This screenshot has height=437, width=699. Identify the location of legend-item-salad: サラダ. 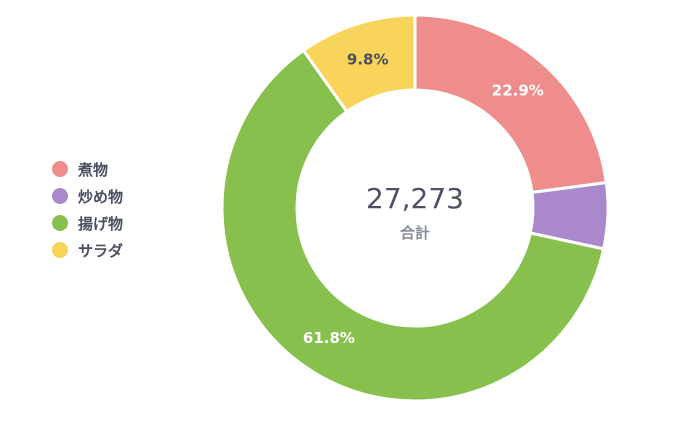
(88, 250).